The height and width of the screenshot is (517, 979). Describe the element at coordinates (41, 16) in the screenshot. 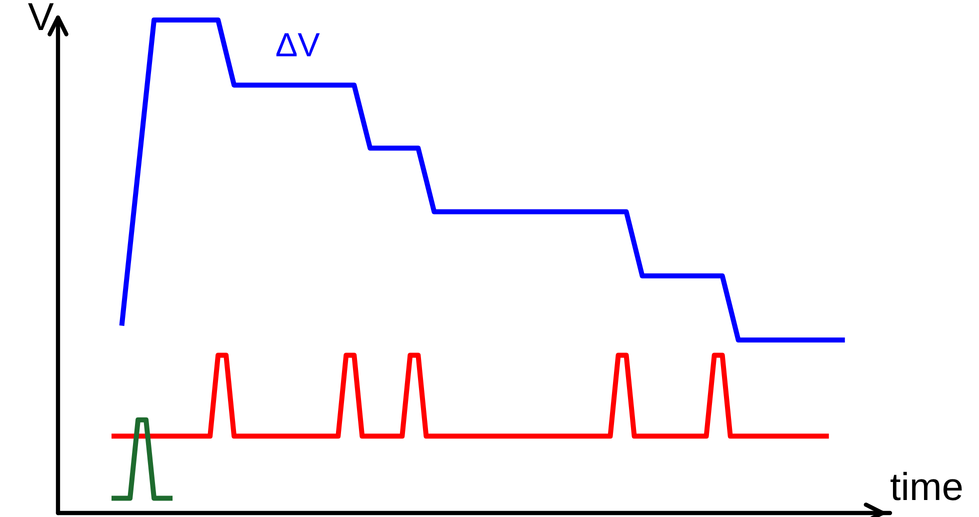

I see `y-axis-title: V` at that location.